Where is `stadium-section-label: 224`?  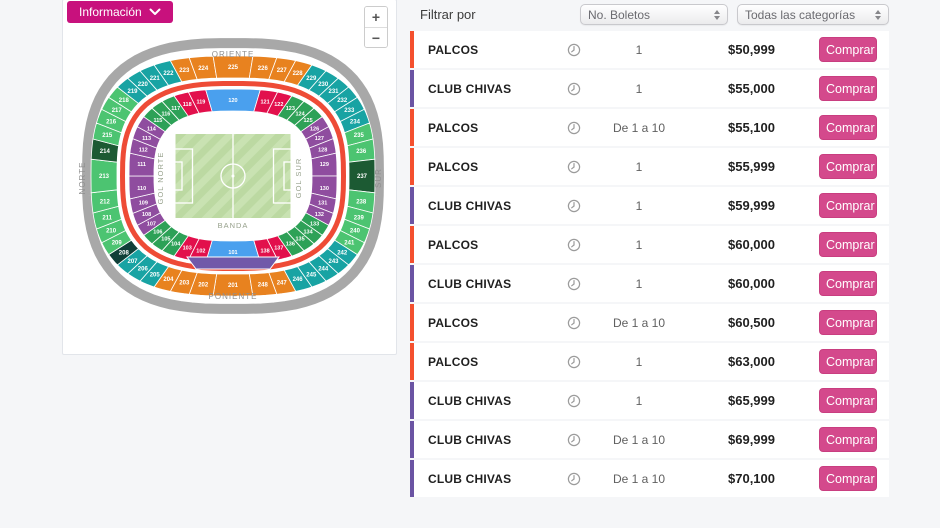 stadium-section-label: 224 is located at coordinates (203, 69).